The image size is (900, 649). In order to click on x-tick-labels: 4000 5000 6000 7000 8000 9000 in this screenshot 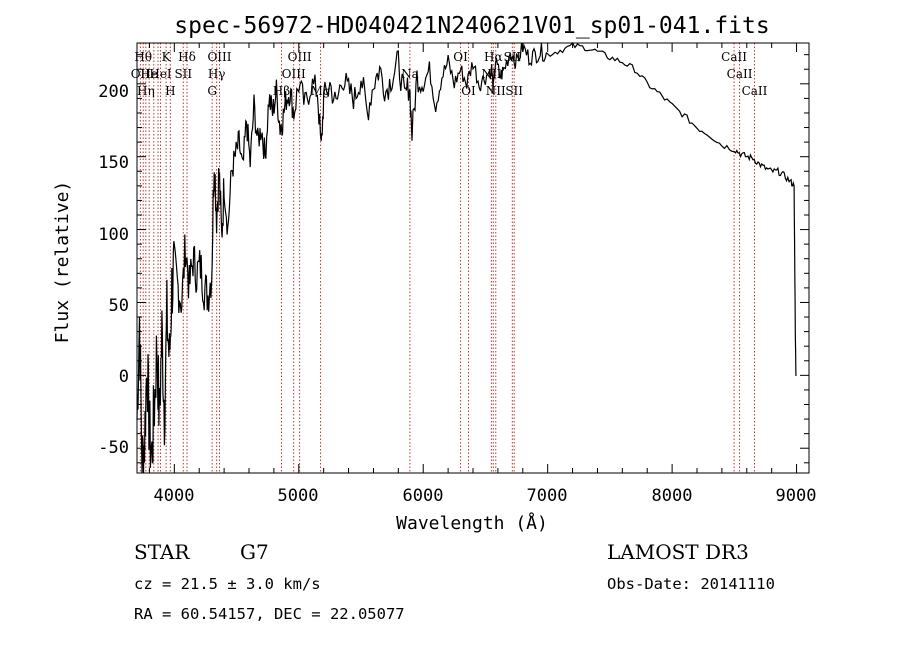, I will do `click(485, 496)`.